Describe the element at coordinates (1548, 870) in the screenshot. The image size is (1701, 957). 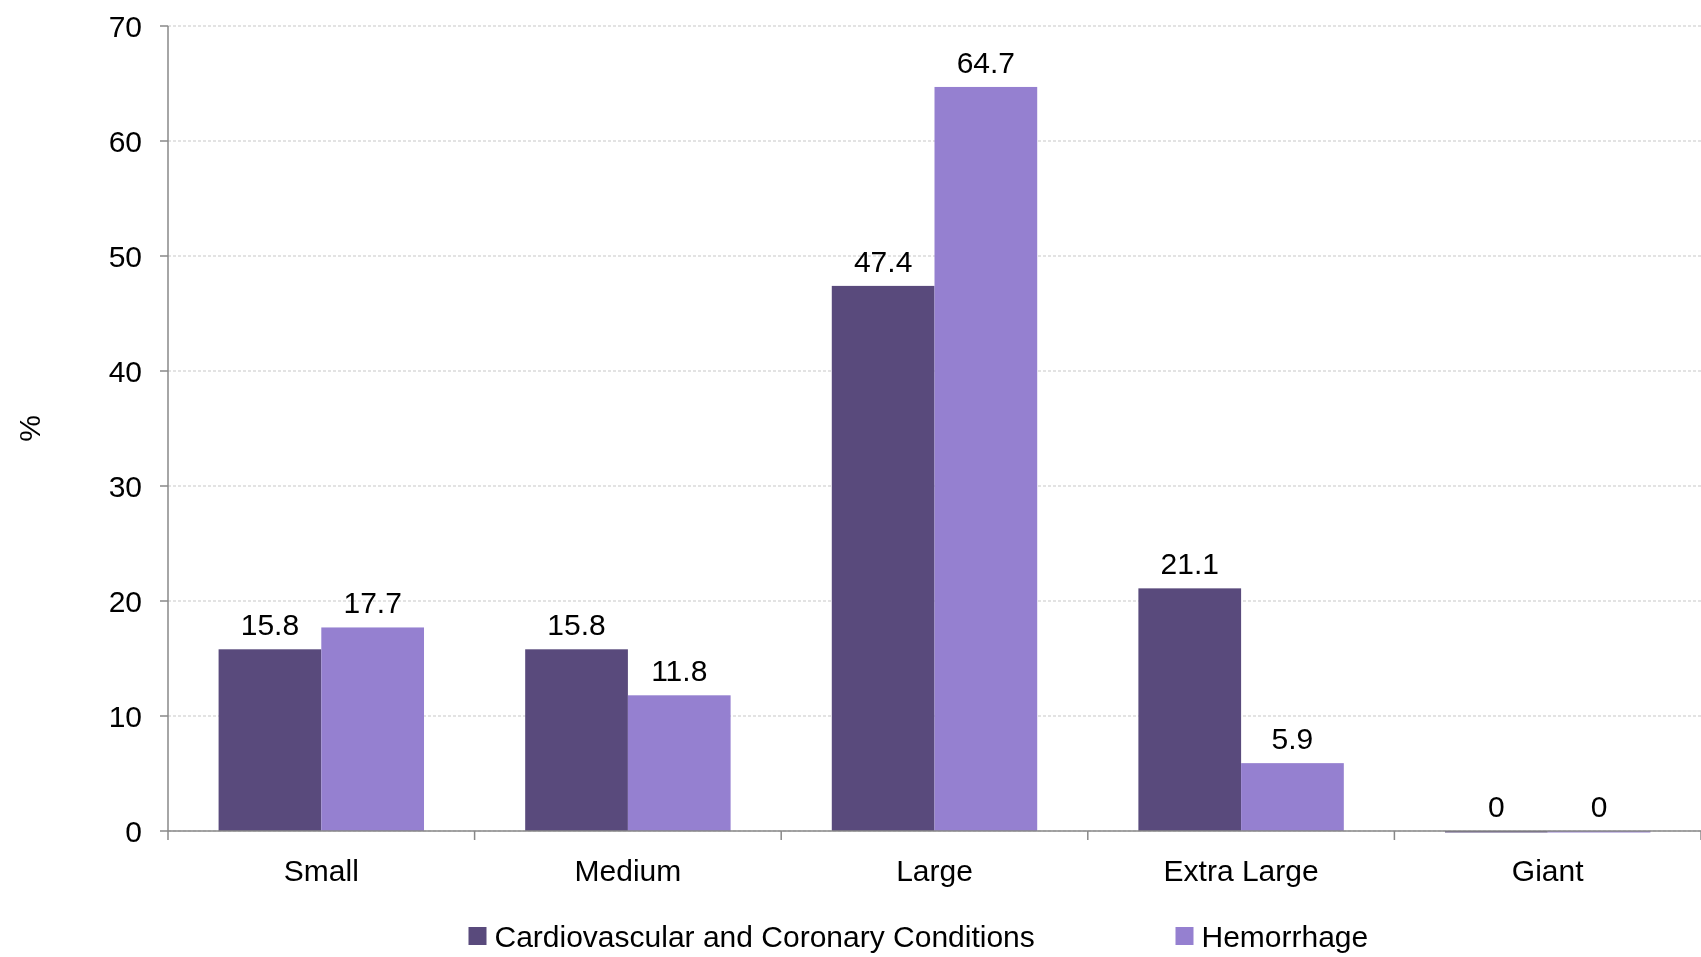
I see `x-tick-label: Giant` at that location.